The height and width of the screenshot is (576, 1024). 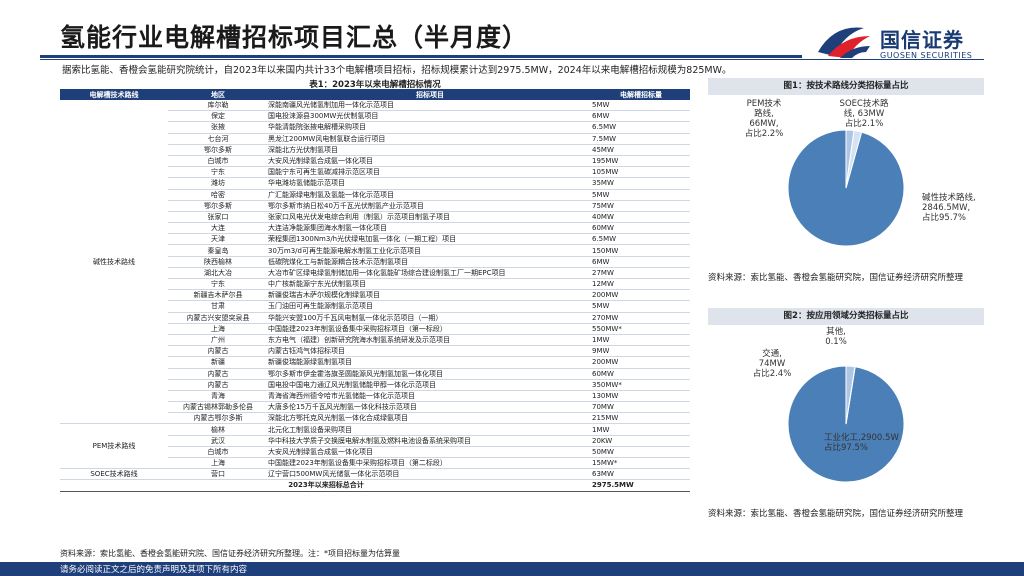 What do you see at coordinates (641, 150) in the screenshot?
I see `scale-cell: 45MW` at bounding box center [641, 150].